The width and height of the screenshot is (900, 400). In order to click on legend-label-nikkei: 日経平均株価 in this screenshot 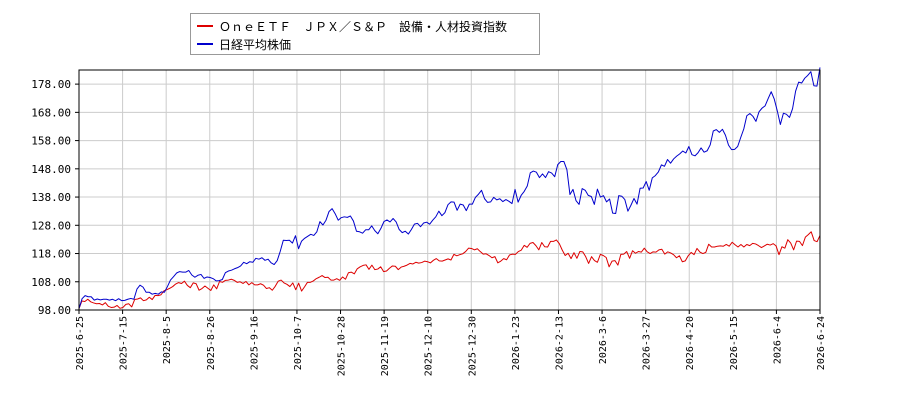, I will do `click(255, 44)`.